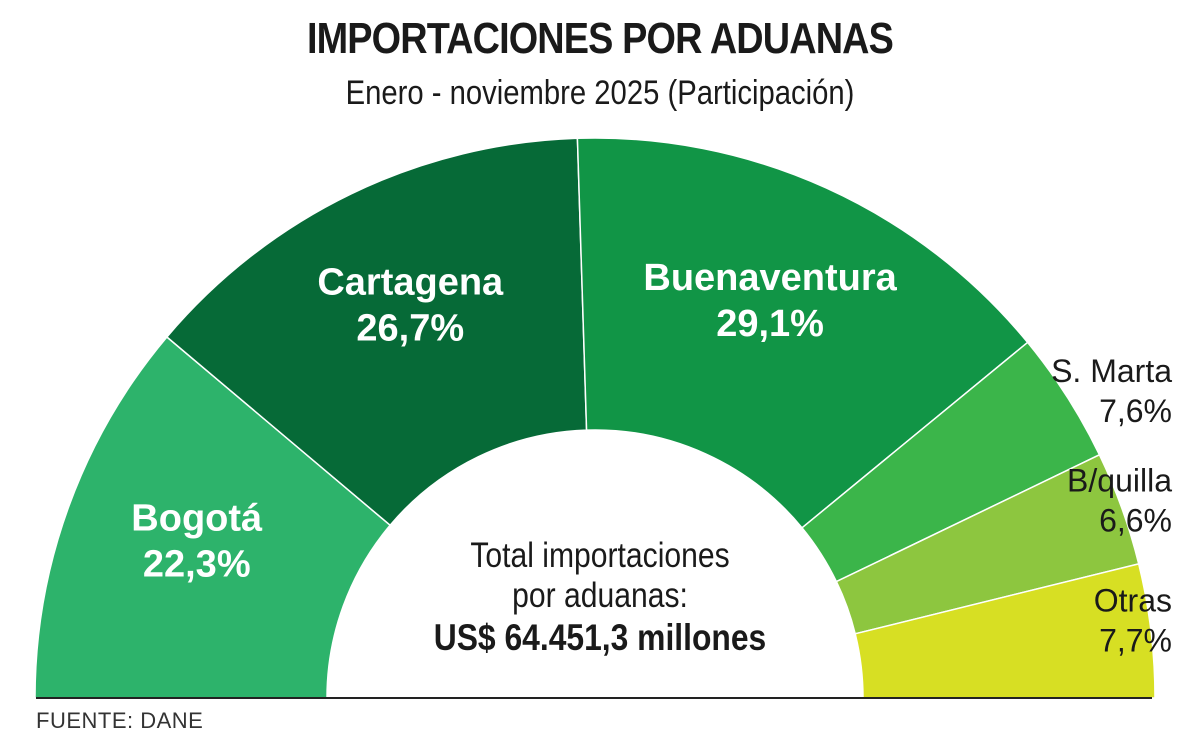 This screenshot has width=1200, height=752. I want to click on slice-value-4: 6,6%, so click(1135, 521).